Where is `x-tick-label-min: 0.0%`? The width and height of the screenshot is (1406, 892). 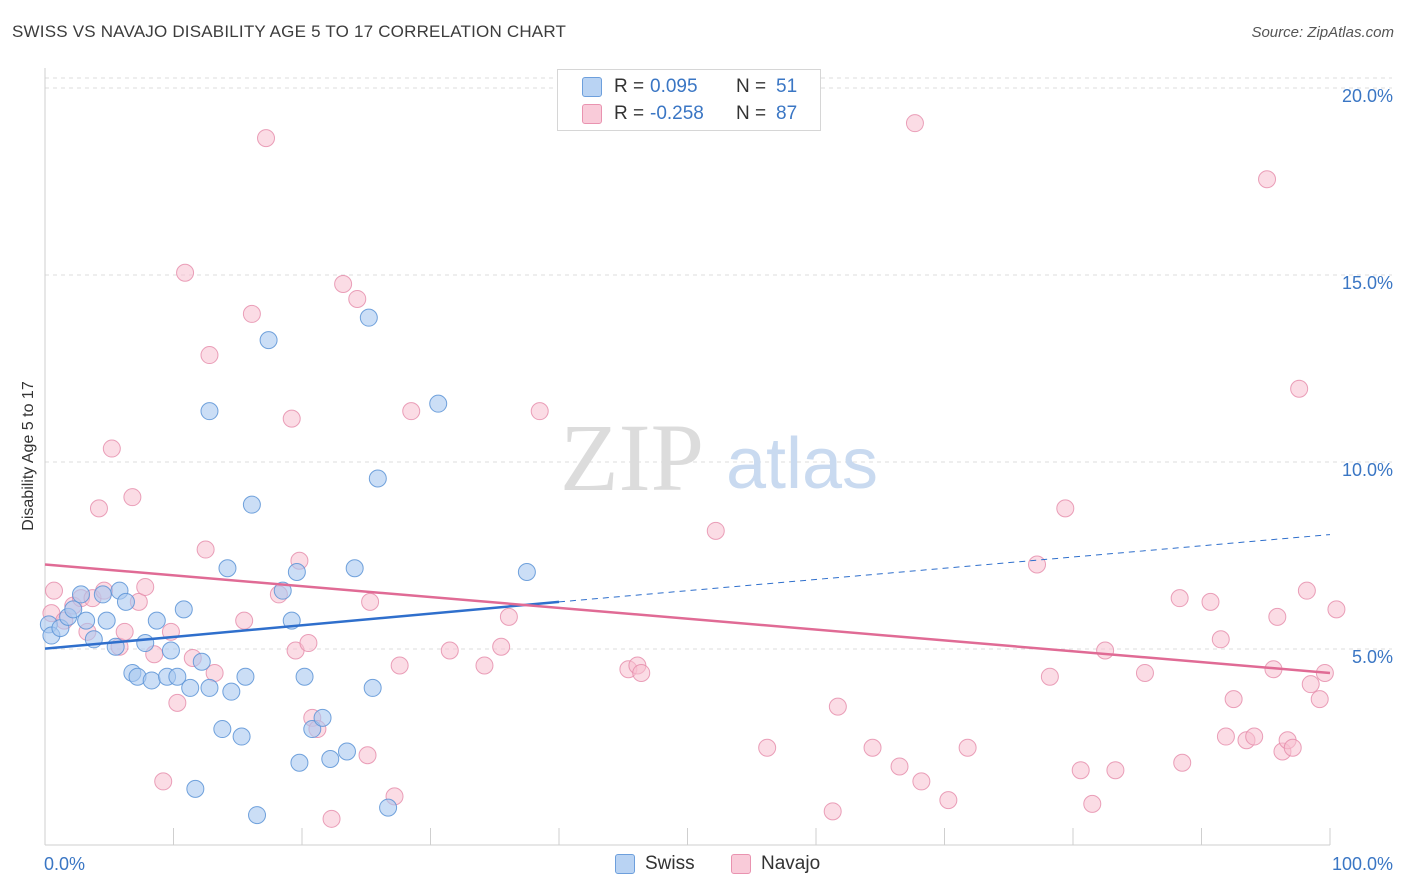
x-tick-label-min: 0.0% is located at coordinates (64, 864).